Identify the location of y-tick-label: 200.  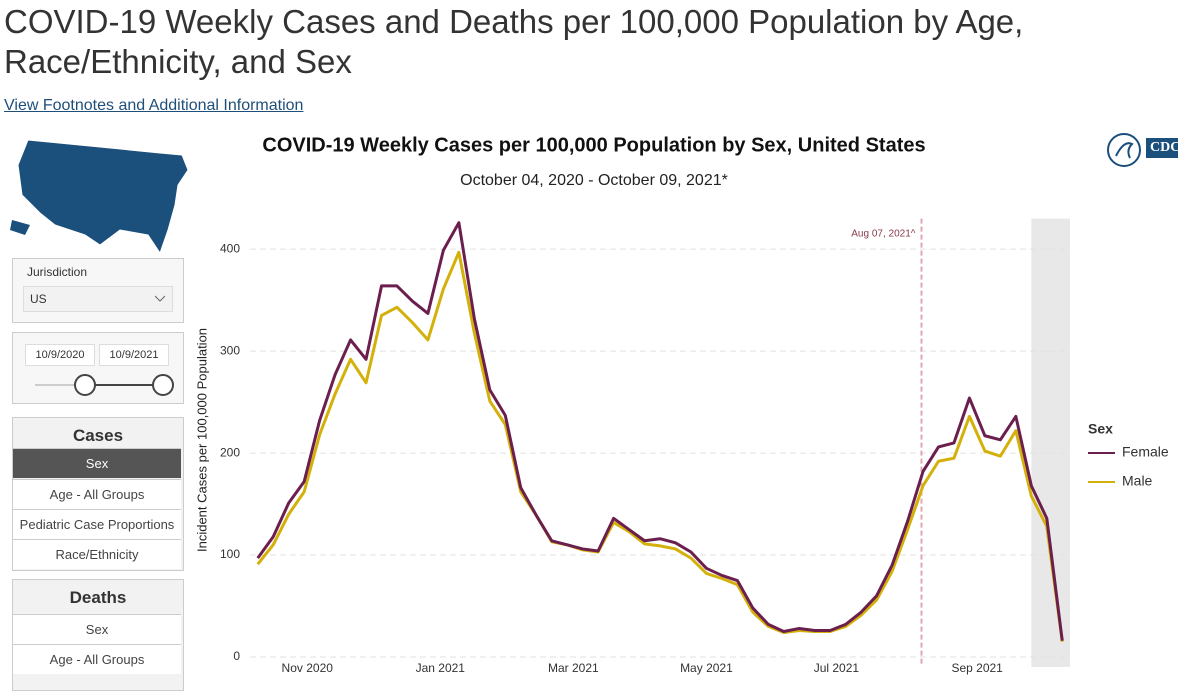
(230, 452).